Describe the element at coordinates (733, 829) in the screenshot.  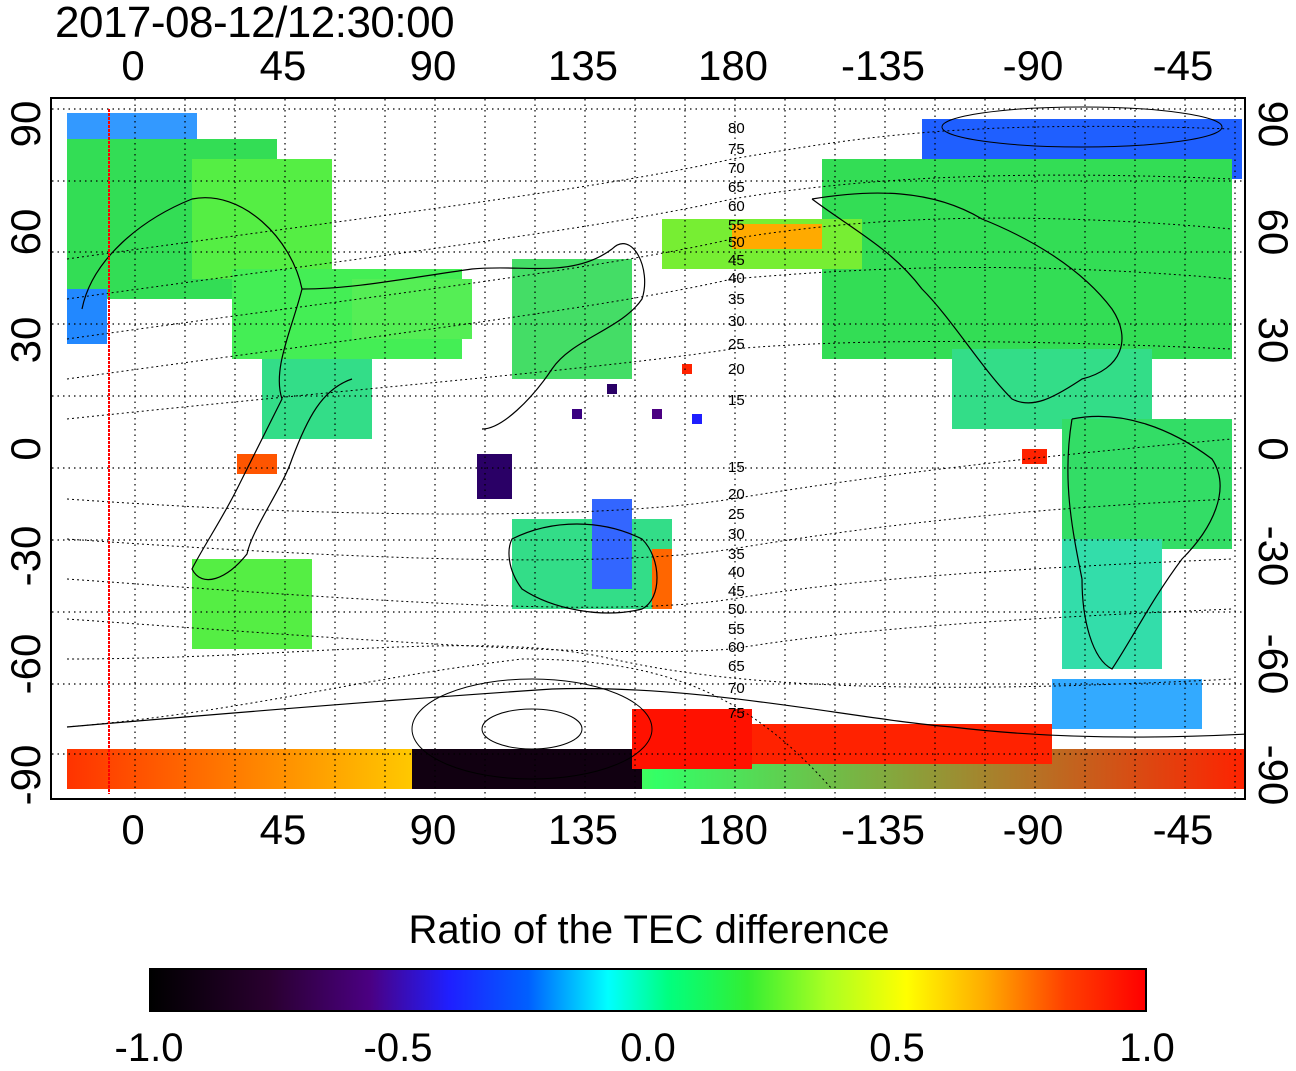
I see `bottom-lon-label: 180` at that location.